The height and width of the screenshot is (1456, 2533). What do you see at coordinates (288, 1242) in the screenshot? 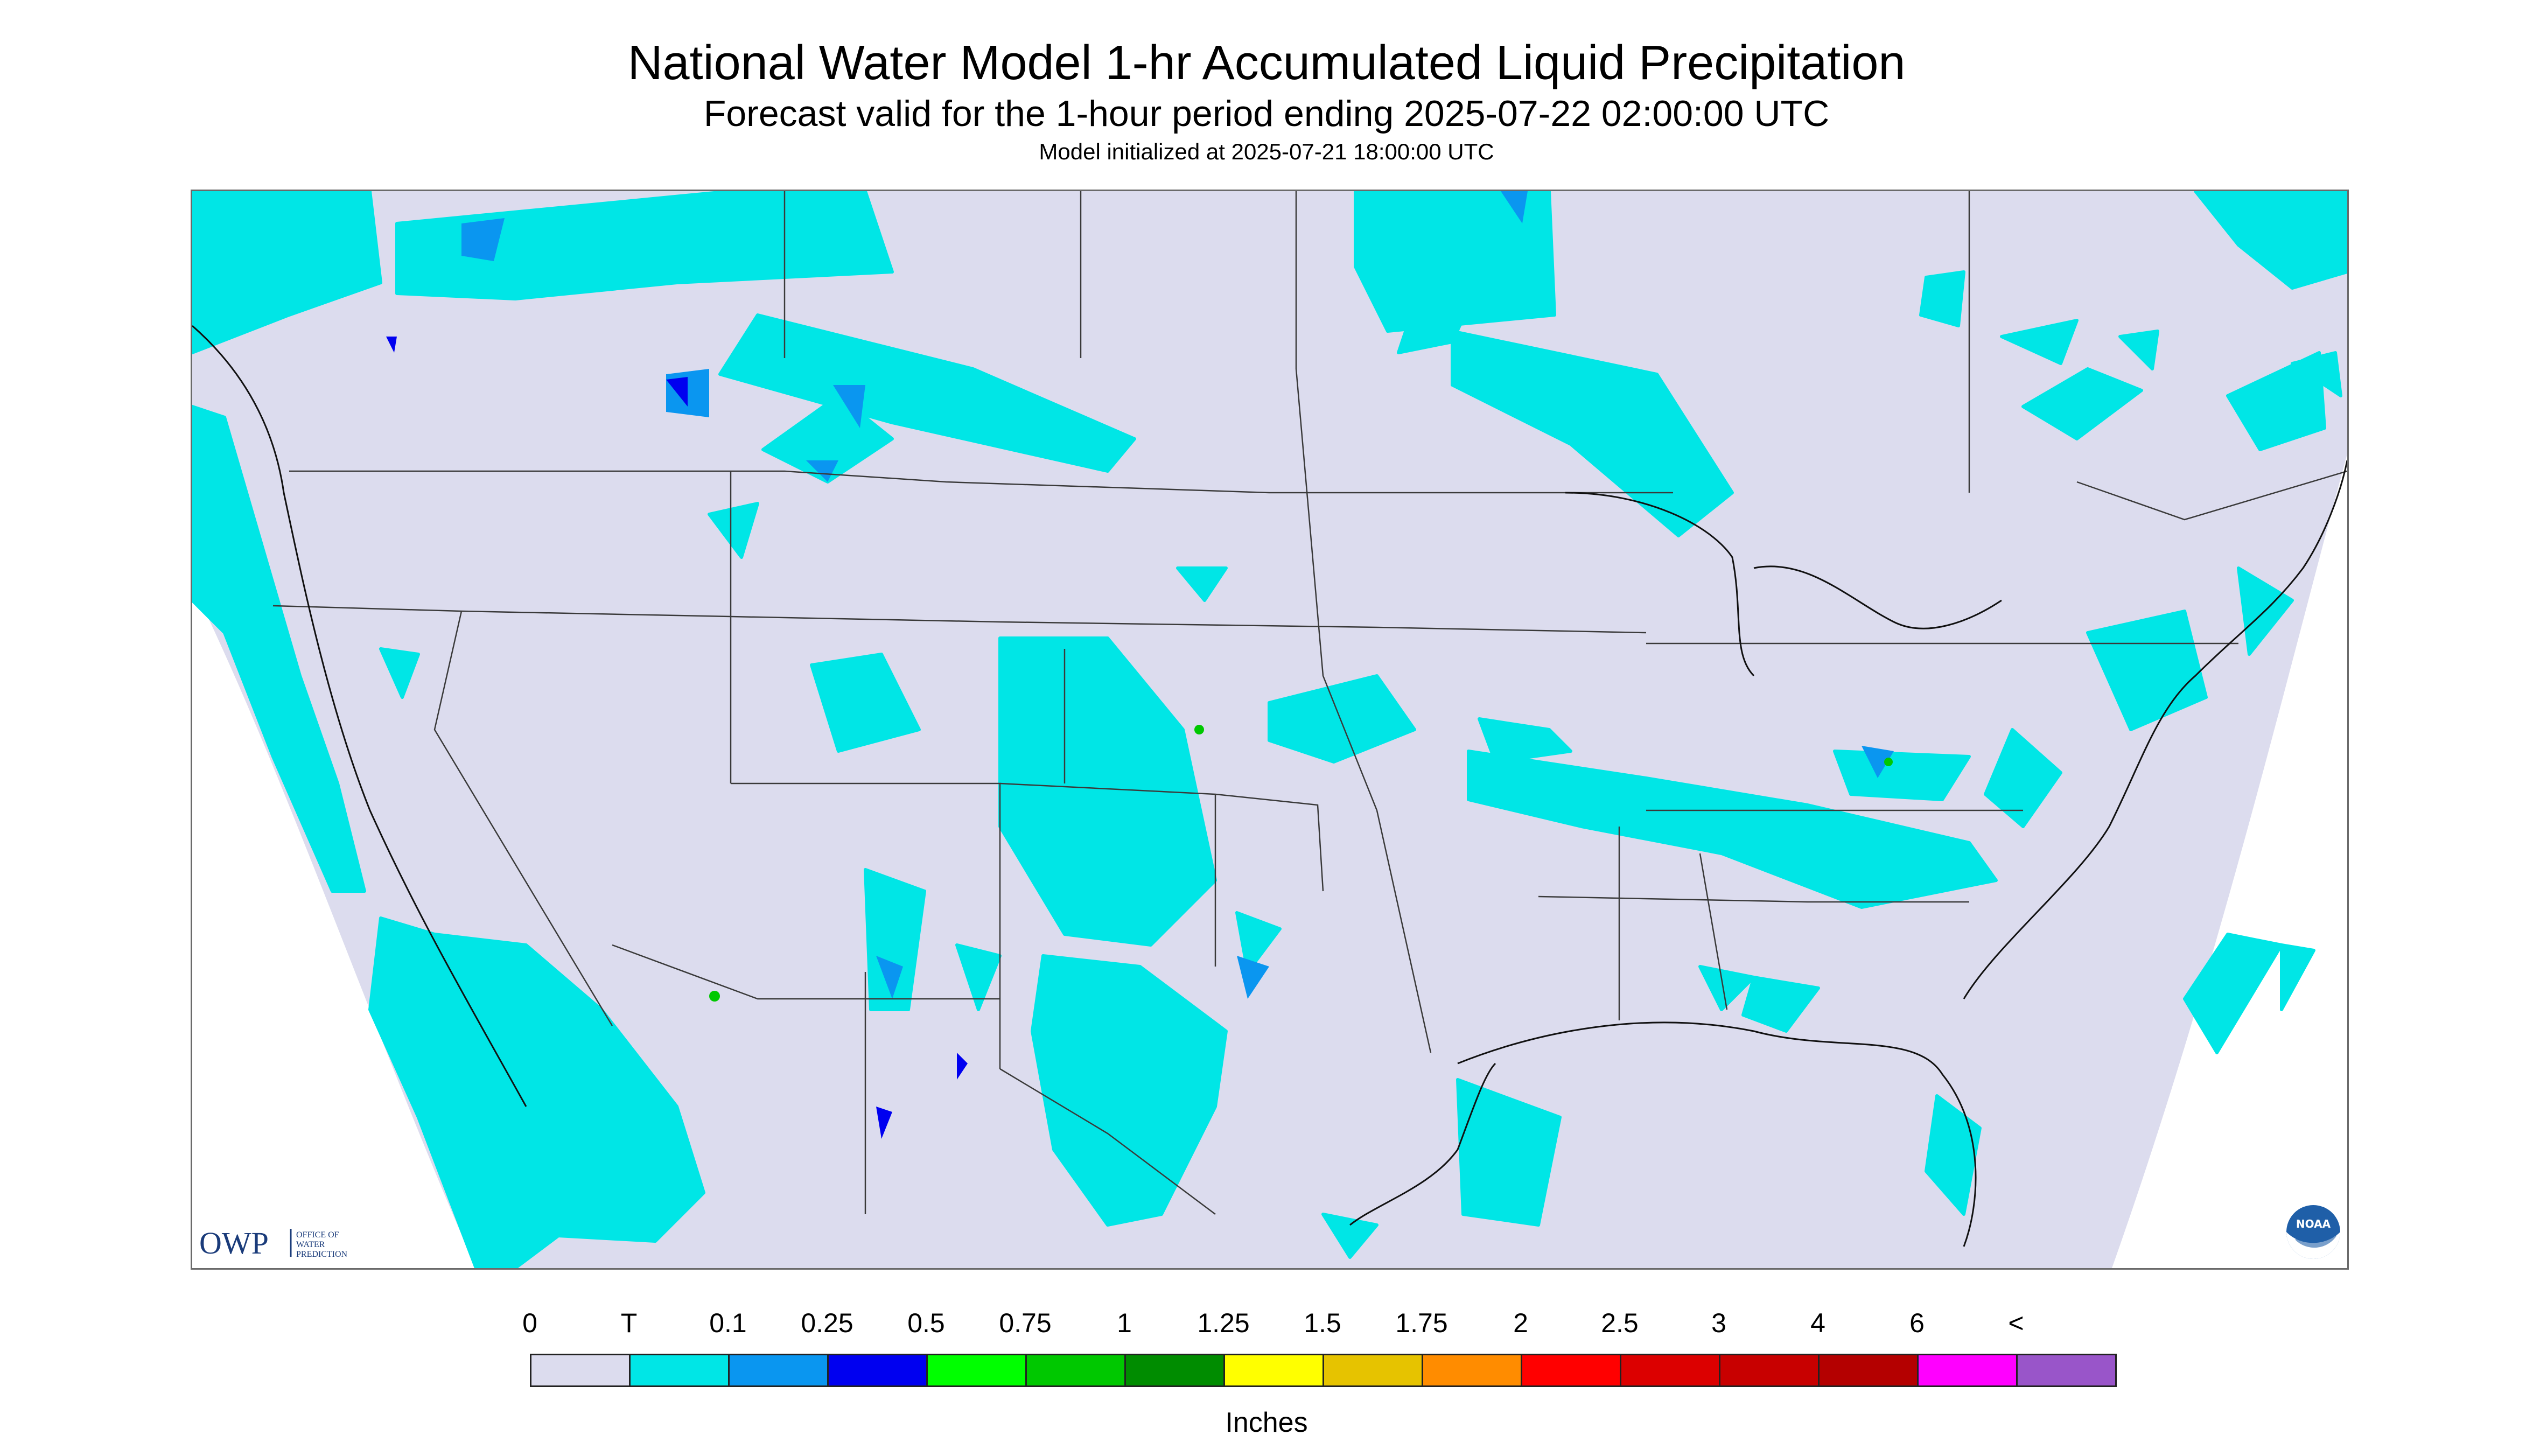
I see `owp-logo: OWP OFFICE OF WATER PREDICTION` at bounding box center [288, 1242].